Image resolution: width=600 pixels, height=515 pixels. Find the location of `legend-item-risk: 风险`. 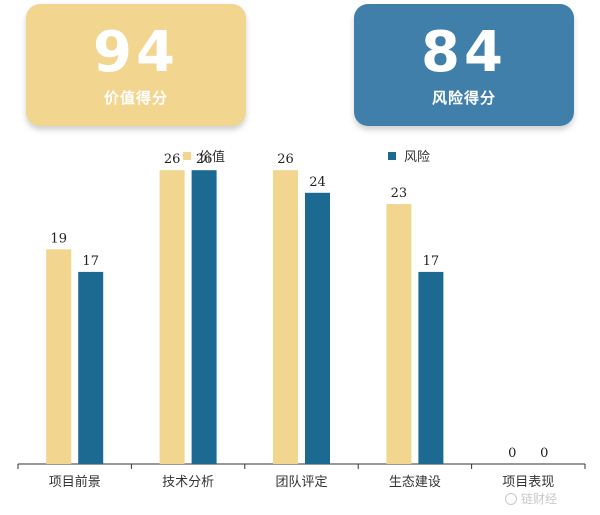

legend-item-risk: 风险 is located at coordinates (409, 155).